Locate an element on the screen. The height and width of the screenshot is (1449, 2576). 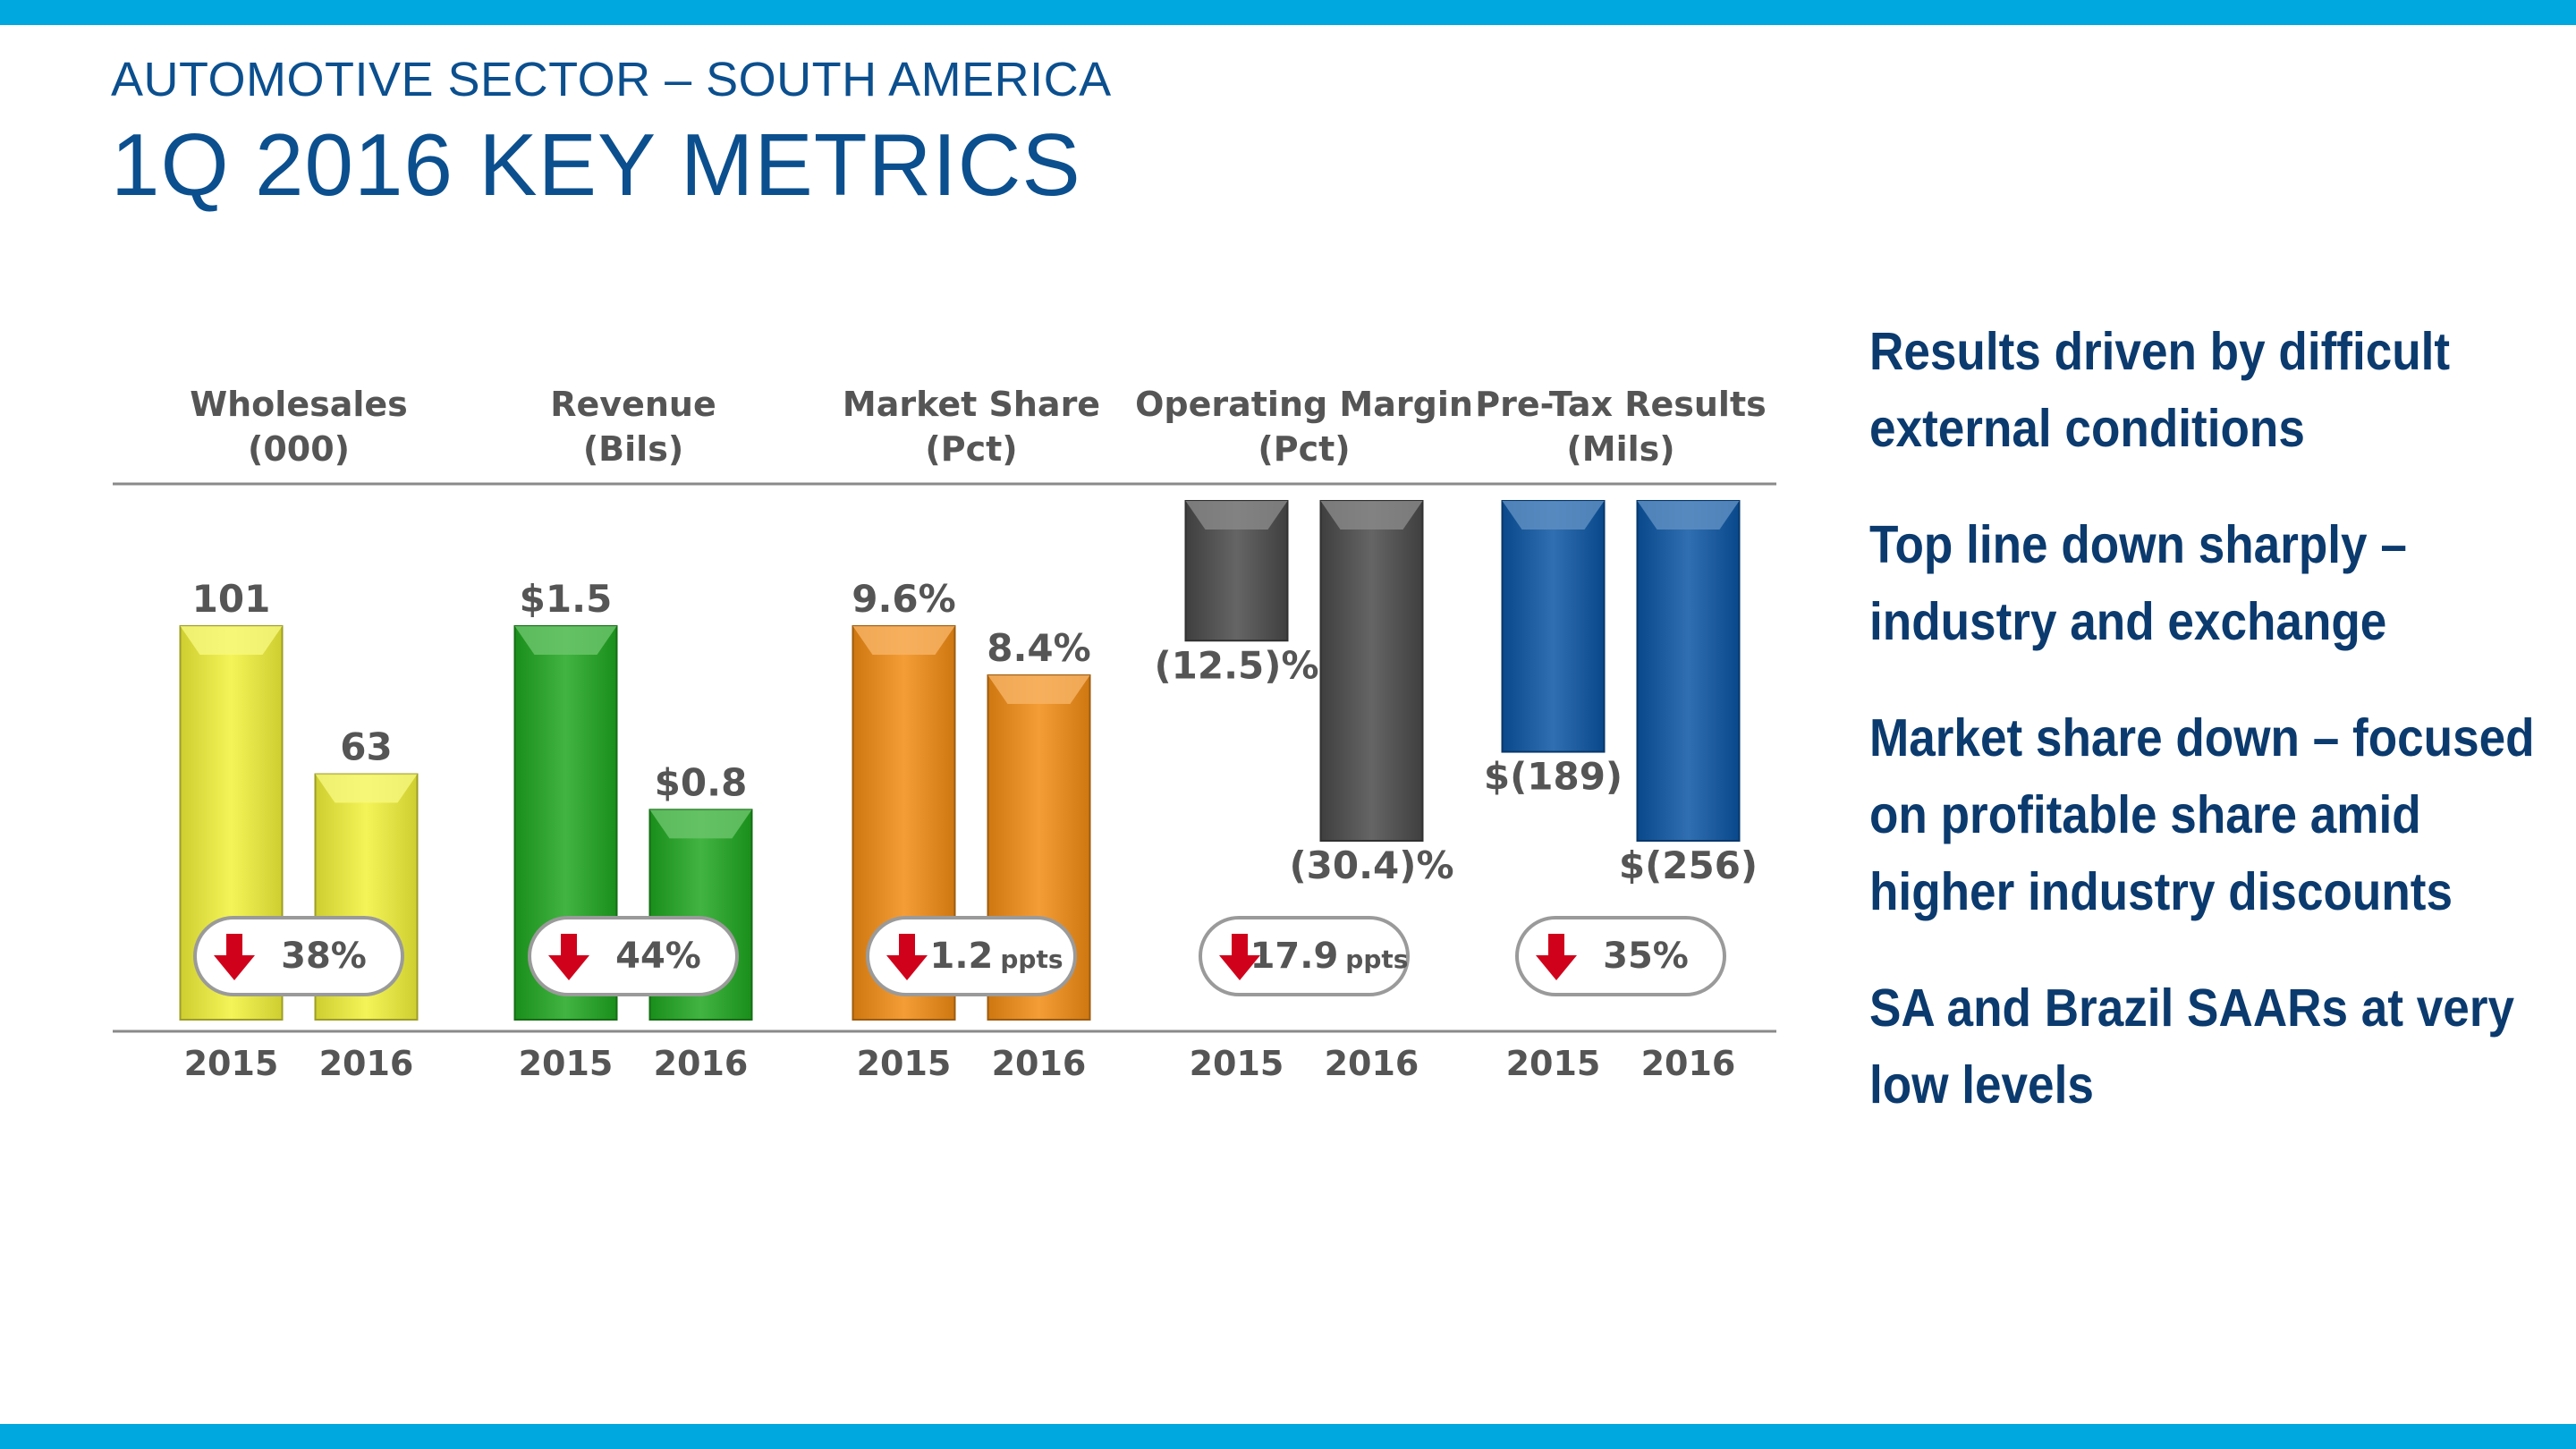
panel-wholesales: Wholesales (000) 101 2015 63 2016 38% is located at coordinates (299, 734).